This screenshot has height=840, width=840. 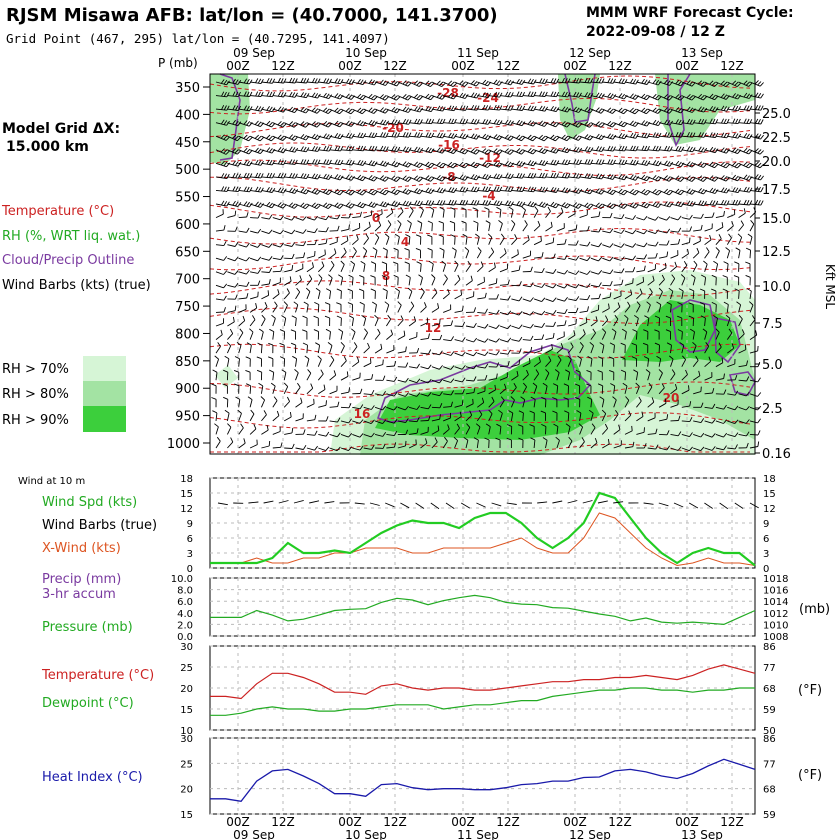 What do you see at coordinates (190, 554) in the screenshot?
I see `panel-left-tick-label: 3` at bounding box center [190, 554].